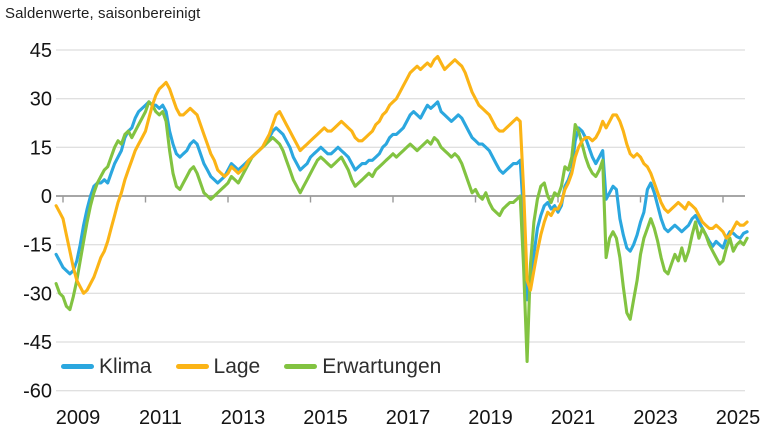 The width and height of the screenshot is (767, 431). What do you see at coordinates (160, 418) in the screenshot?
I see `svg-text: 2011` at bounding box center [160, 418].